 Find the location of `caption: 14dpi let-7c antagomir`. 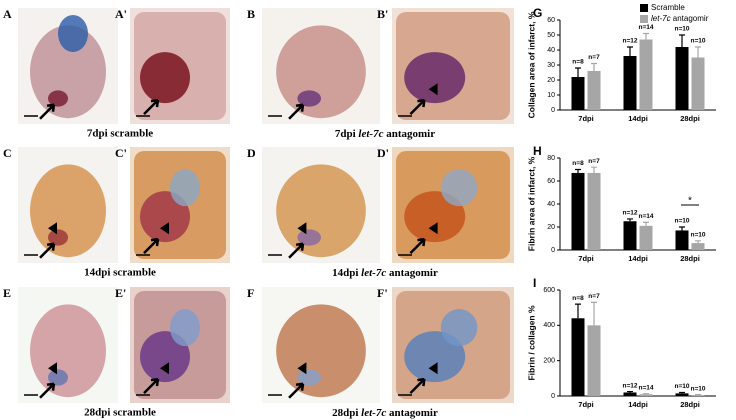

caption: 14dpi let-7c antagomir is located at coordinates (385, 273).